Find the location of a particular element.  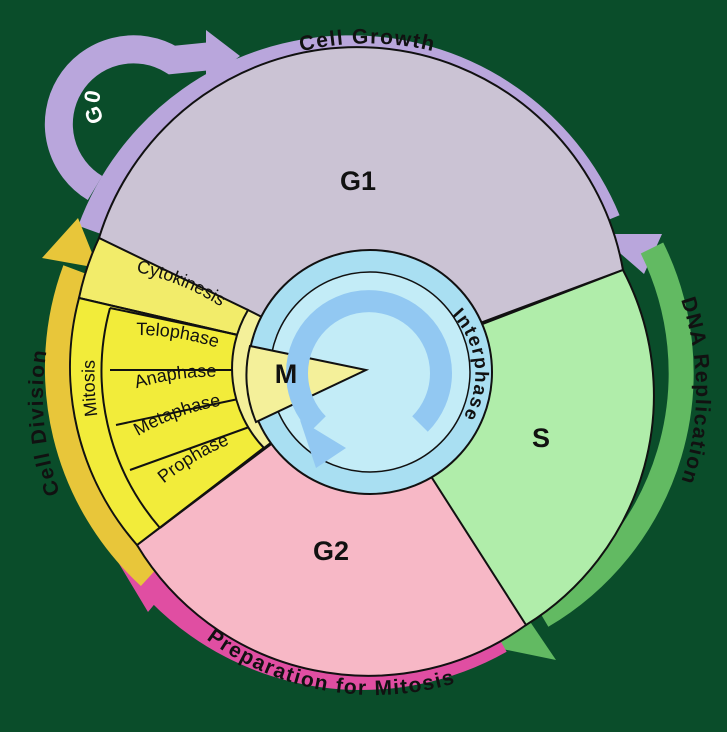

center-cycle-arrow is located at coordinates (369, 379).